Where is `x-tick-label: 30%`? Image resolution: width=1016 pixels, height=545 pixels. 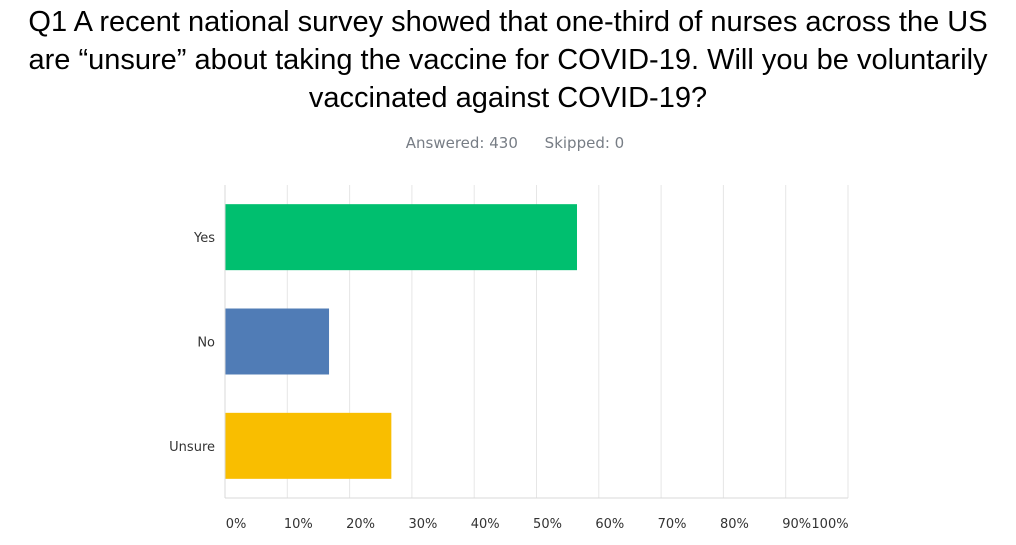 x-tick-label: 30% is located at coordinates (422, 524).